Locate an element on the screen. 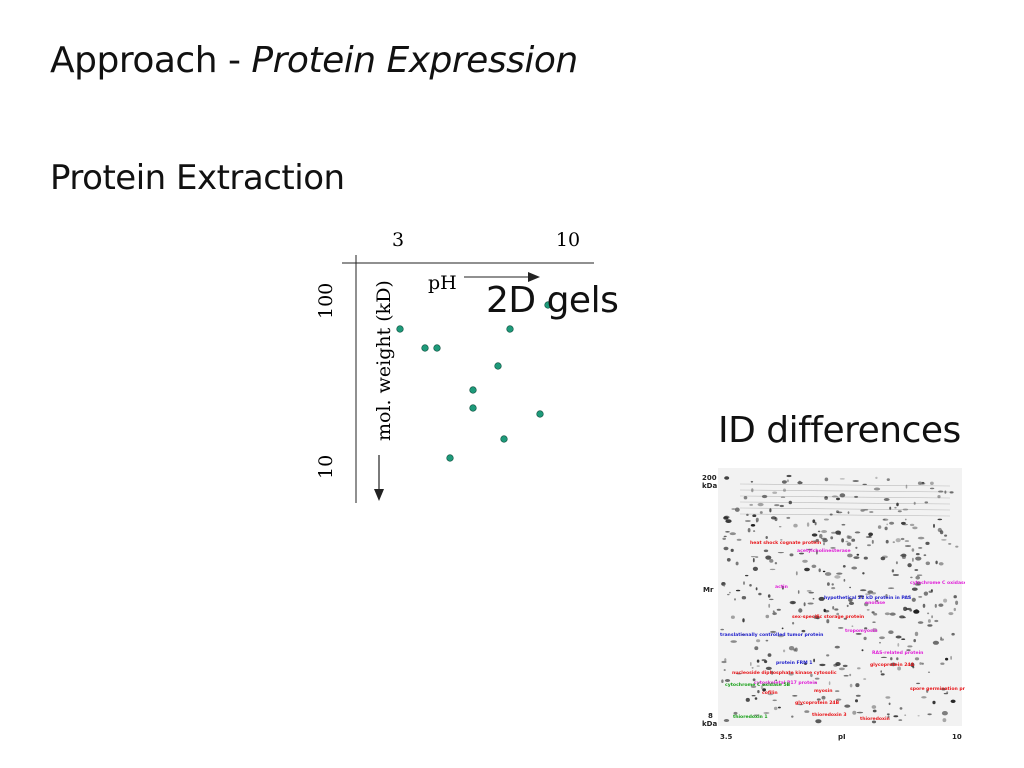 The height and width of the screenshot is (768, 1024). gel-protein-spots is located at coordinates (839, 599).